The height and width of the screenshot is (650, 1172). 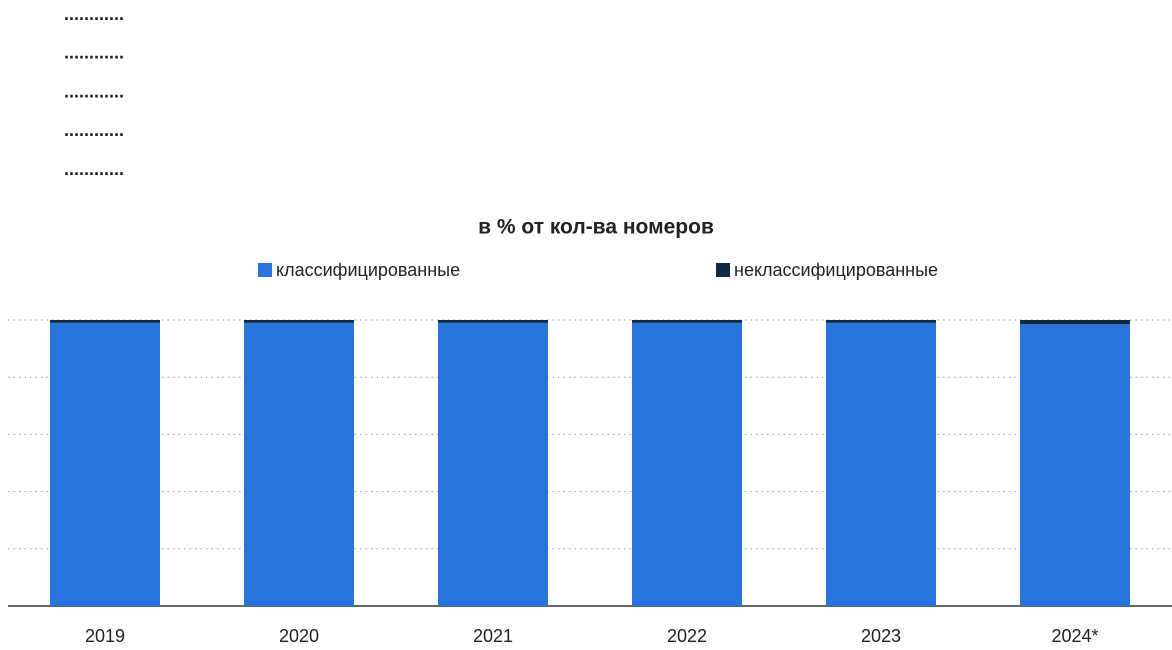 What do you see at coordinates (493, 636) in the screenshot?
I see `x-tick-label: 2021` at bounding box center [493, 636].